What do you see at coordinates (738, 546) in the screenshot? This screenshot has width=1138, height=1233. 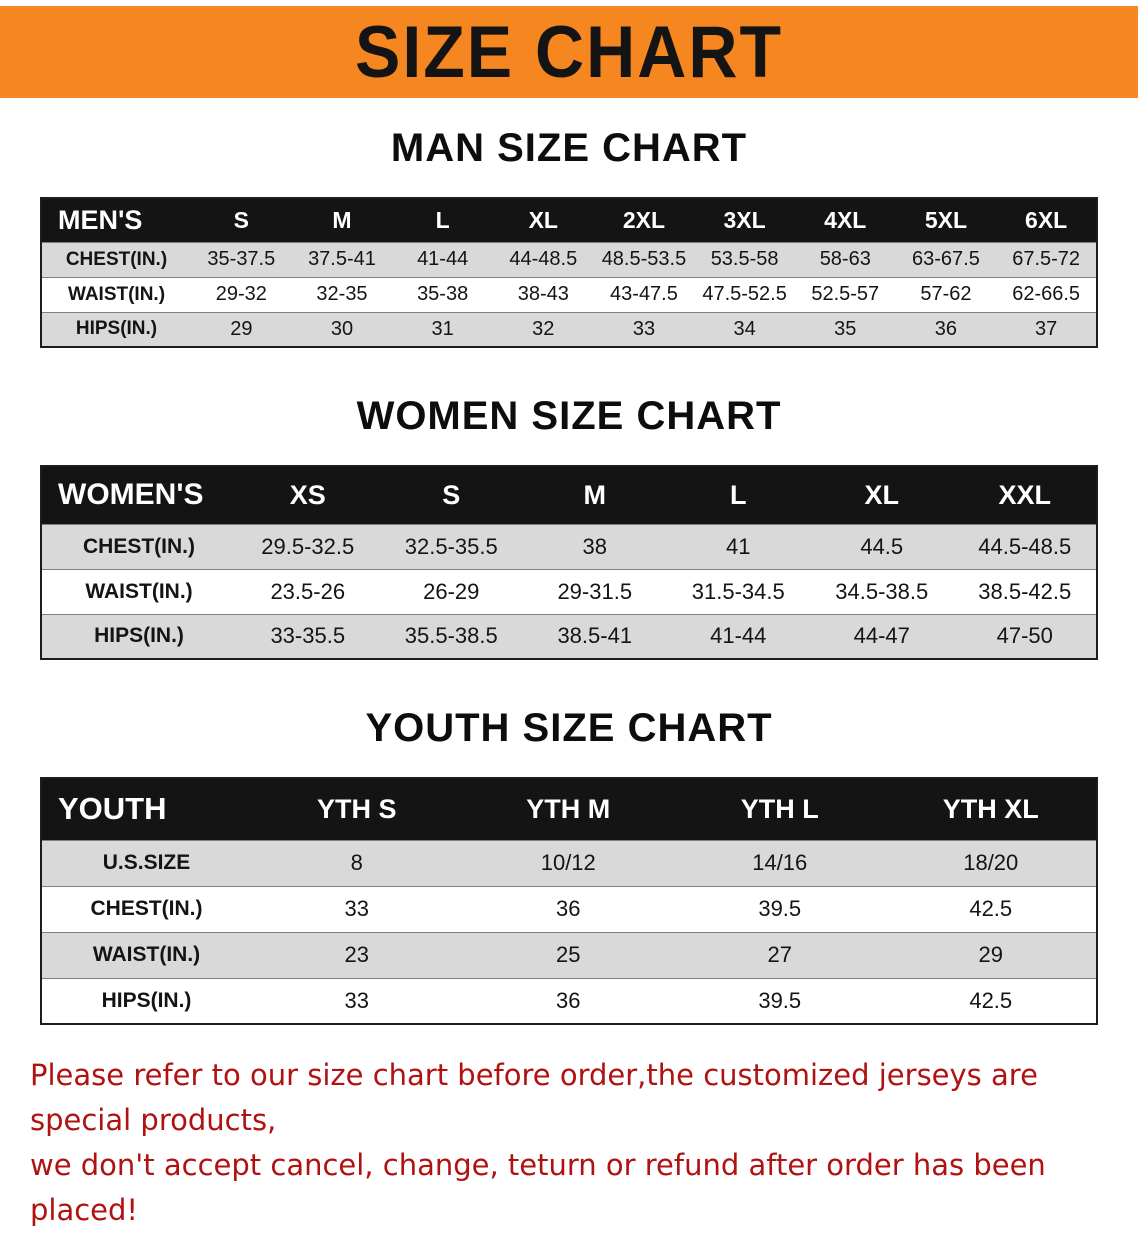 I see `value-cell: 41` at bounding box center [738, 546].